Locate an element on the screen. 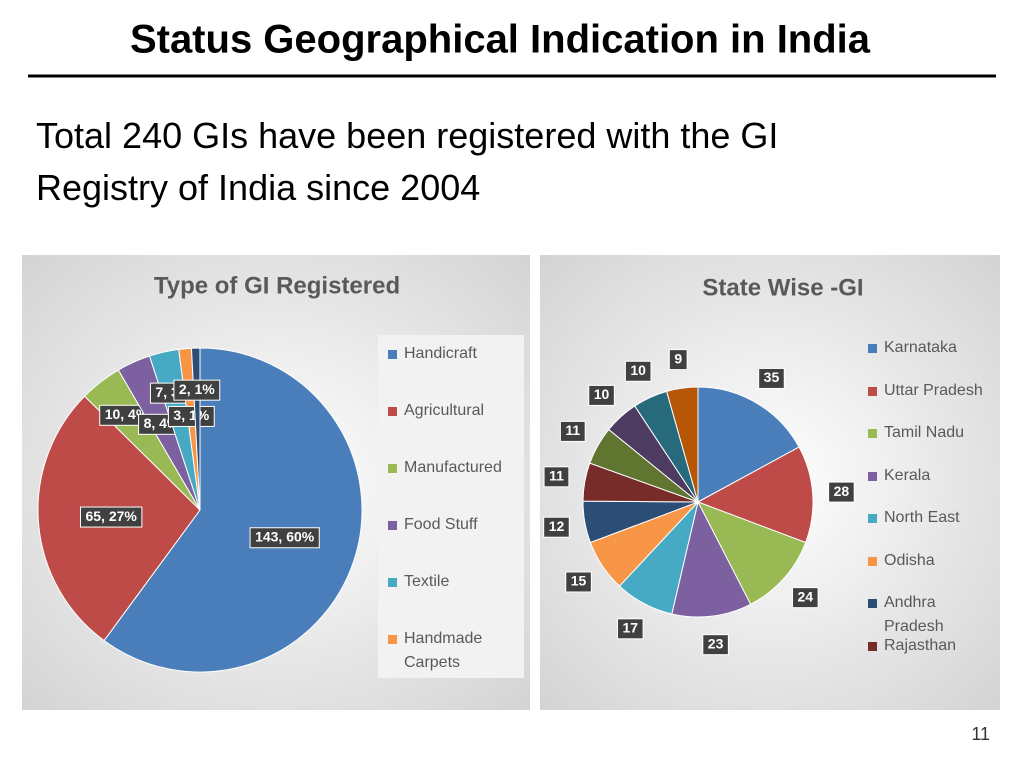 Image resolution: width=1024 pixels, height=768 pixels. legend-item: Tamil Nadu is located at coordinates (933, 433).